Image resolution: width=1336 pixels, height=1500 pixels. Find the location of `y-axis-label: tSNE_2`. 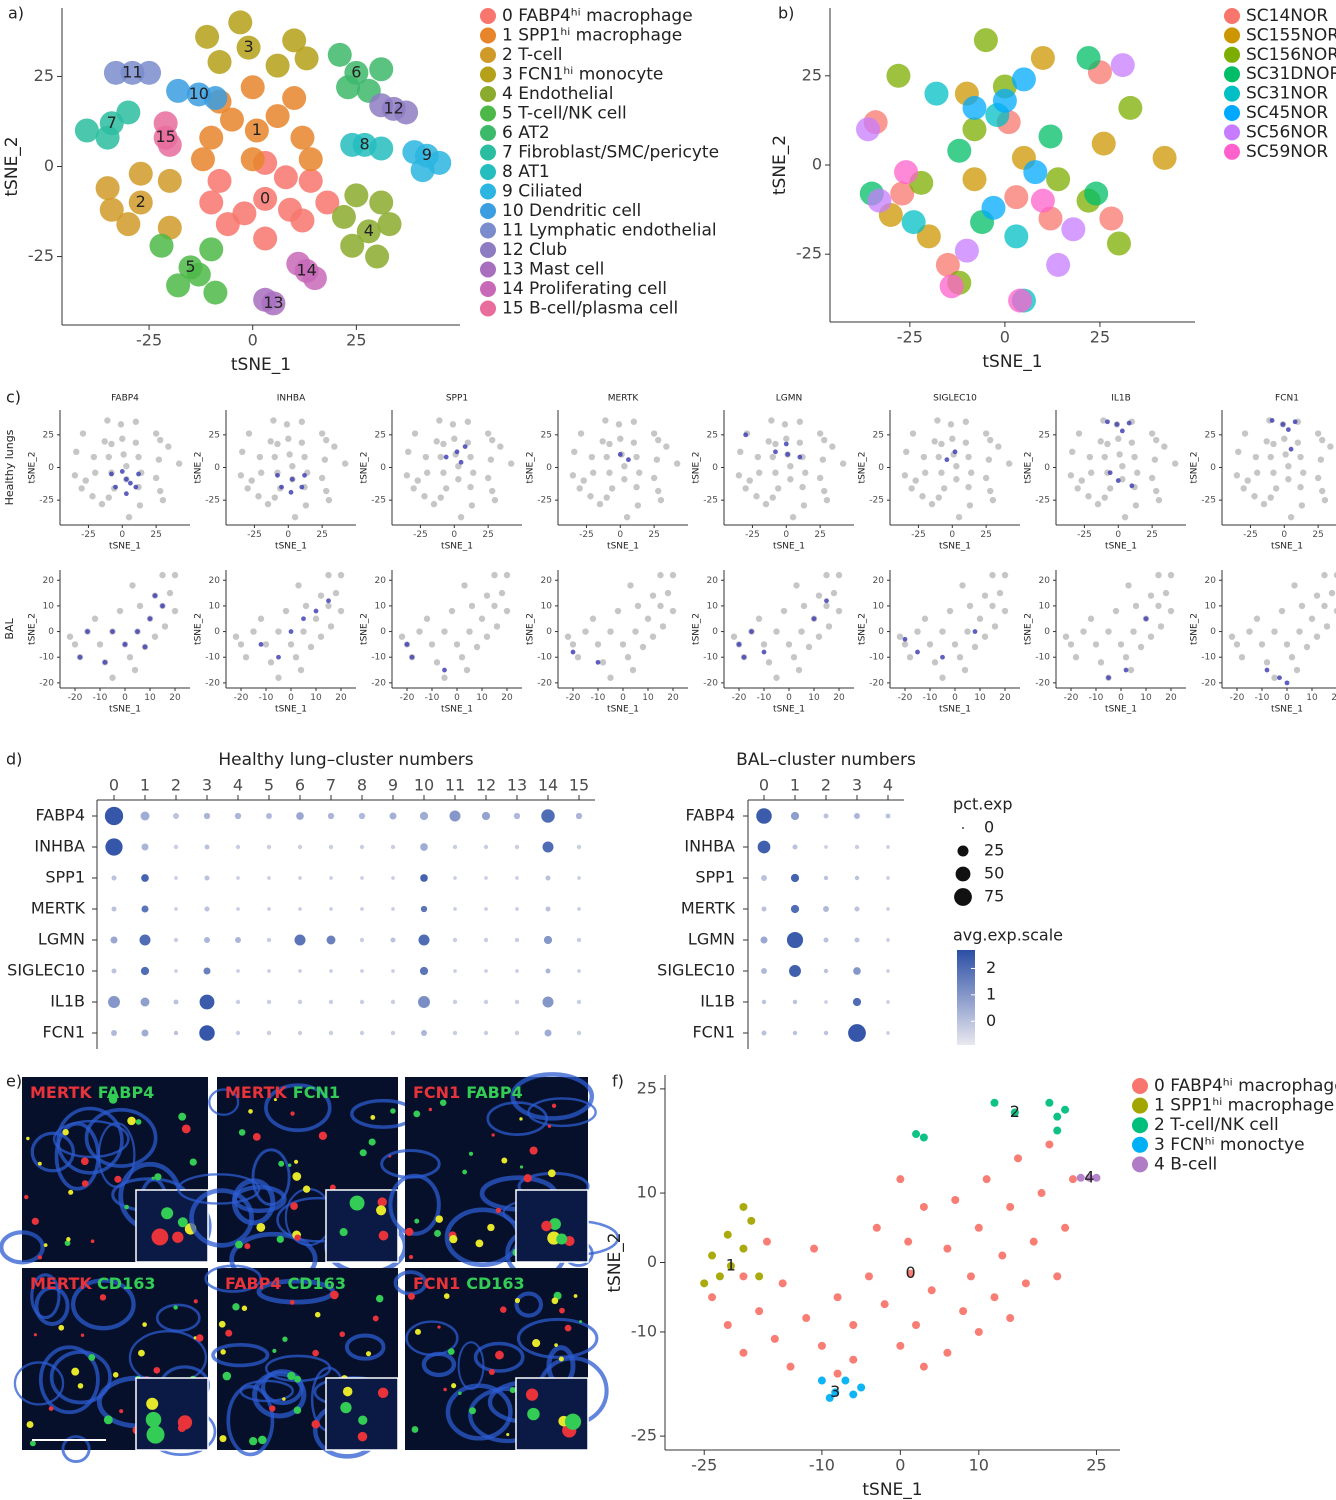

y-axis-label: tSNE_2 is located at coordinates (531, 468).